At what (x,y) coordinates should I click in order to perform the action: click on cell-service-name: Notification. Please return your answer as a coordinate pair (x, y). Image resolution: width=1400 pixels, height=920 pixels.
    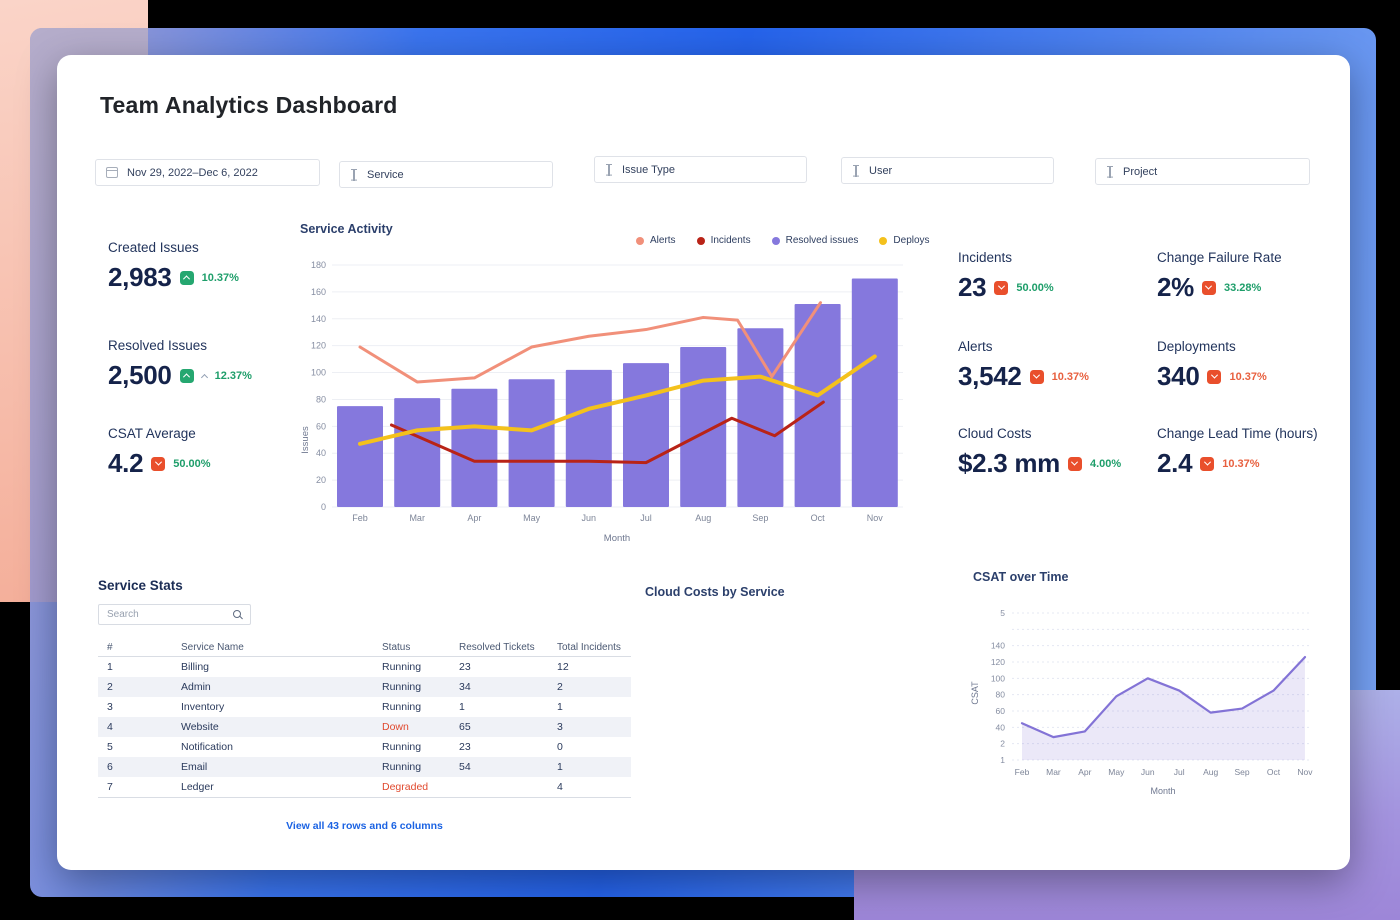
    Looking at the image, I should click on (207, 747).